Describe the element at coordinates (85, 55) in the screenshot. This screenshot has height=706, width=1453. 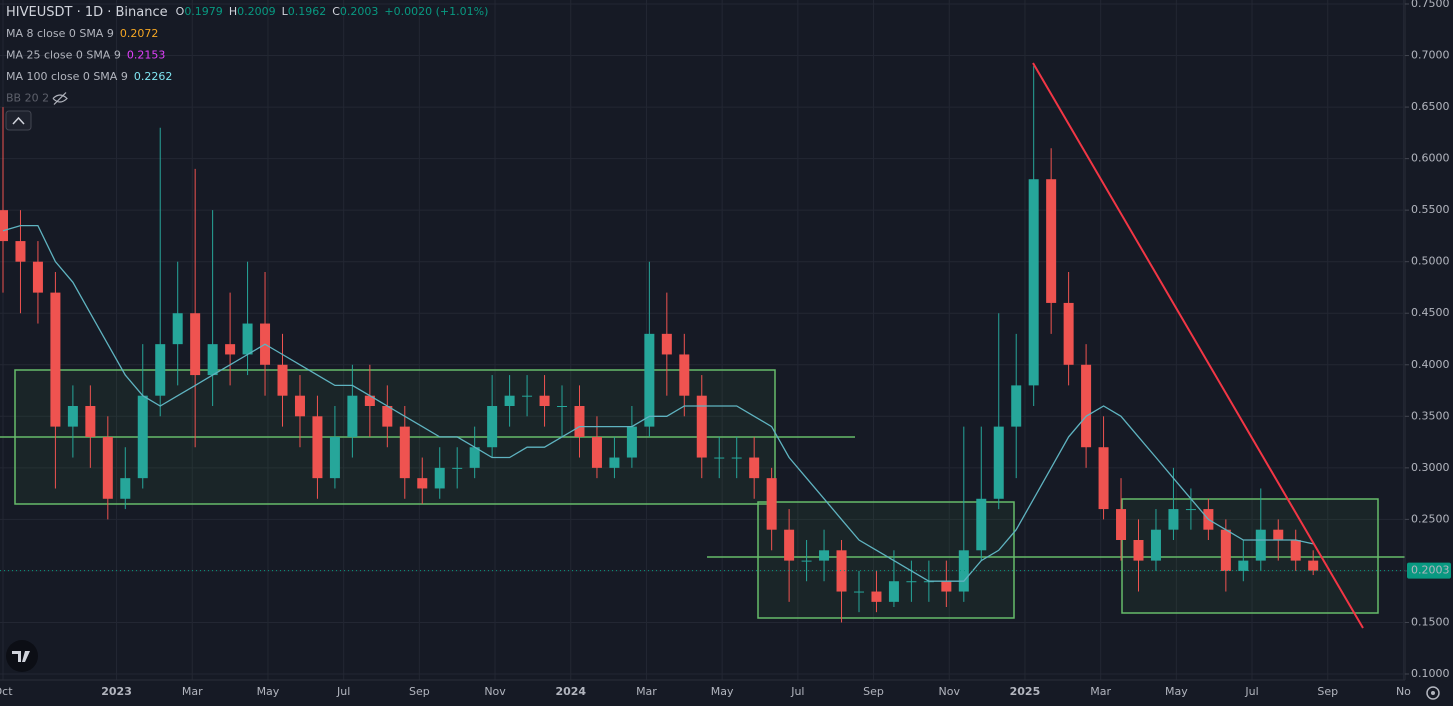
I see `indicator-legend: MA 25 close 0 SMA 9 0.2153` at that location.